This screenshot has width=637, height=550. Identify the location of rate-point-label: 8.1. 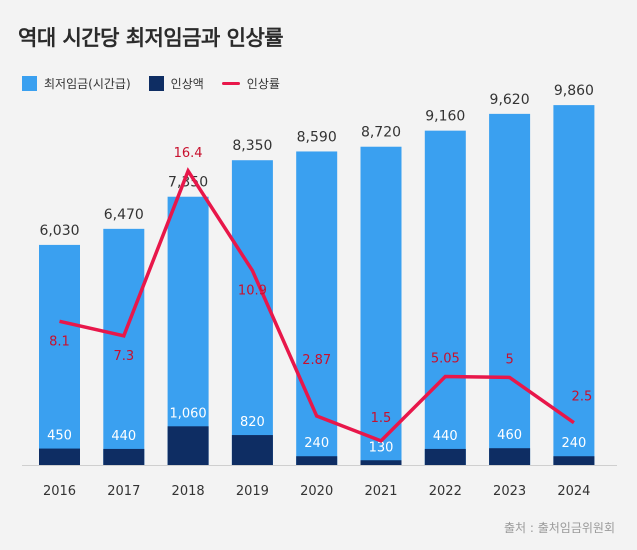
(59, 341).